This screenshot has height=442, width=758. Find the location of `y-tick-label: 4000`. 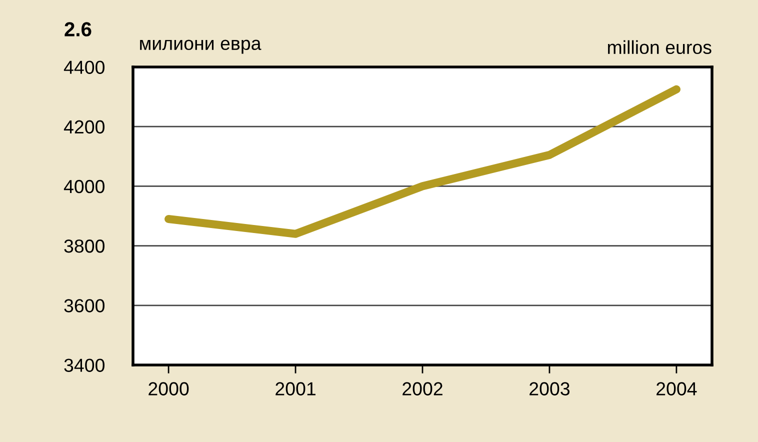

y-tick-label: 4000 is located at coordinates (84, 187).